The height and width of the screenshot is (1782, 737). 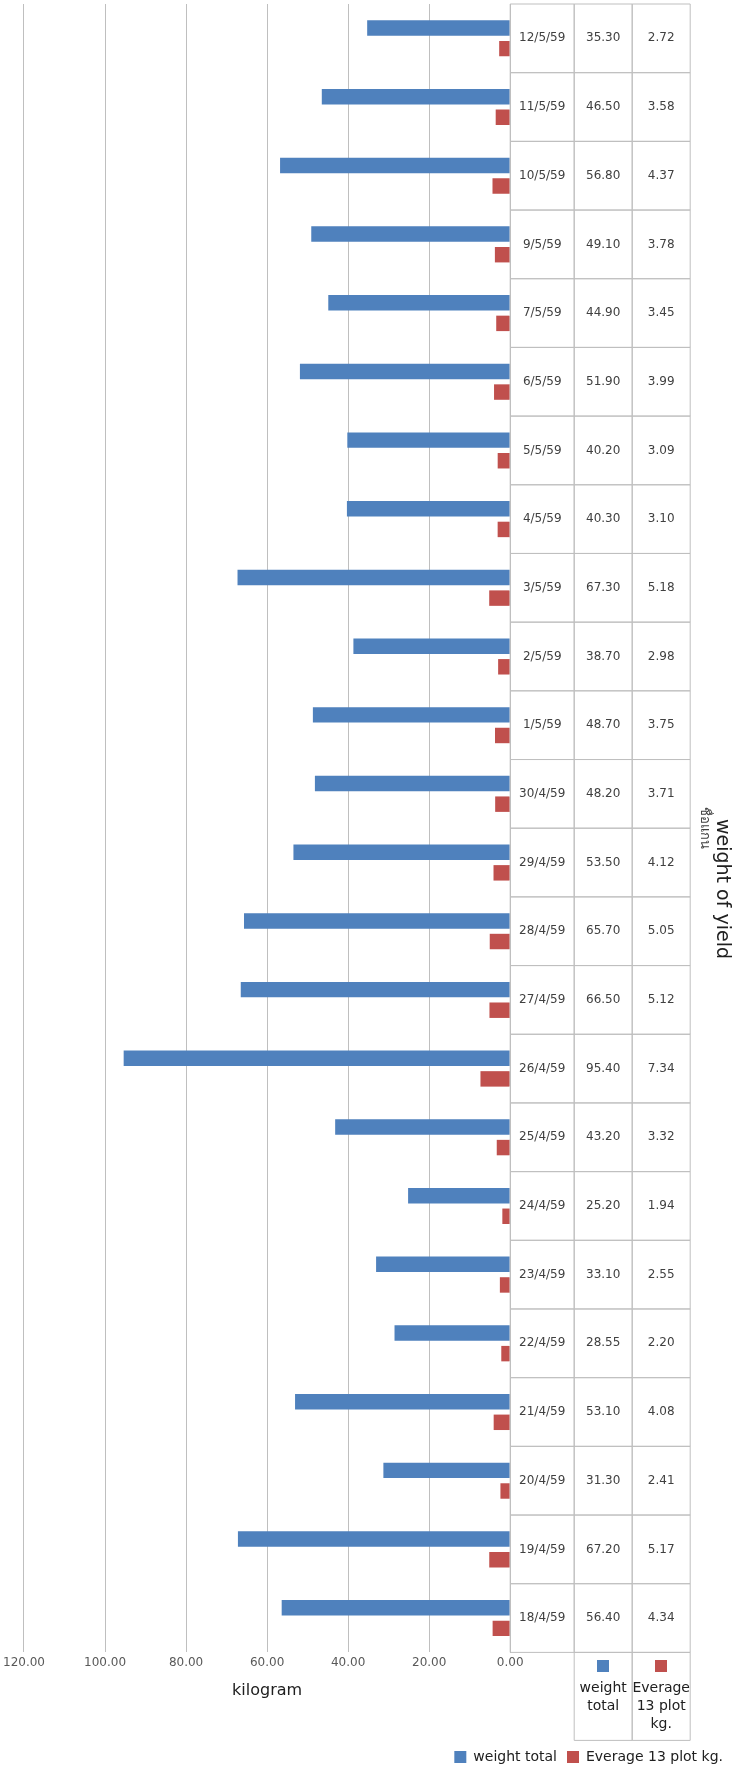 I want to click on data-label: 2.98, so click(x=661, y=655).